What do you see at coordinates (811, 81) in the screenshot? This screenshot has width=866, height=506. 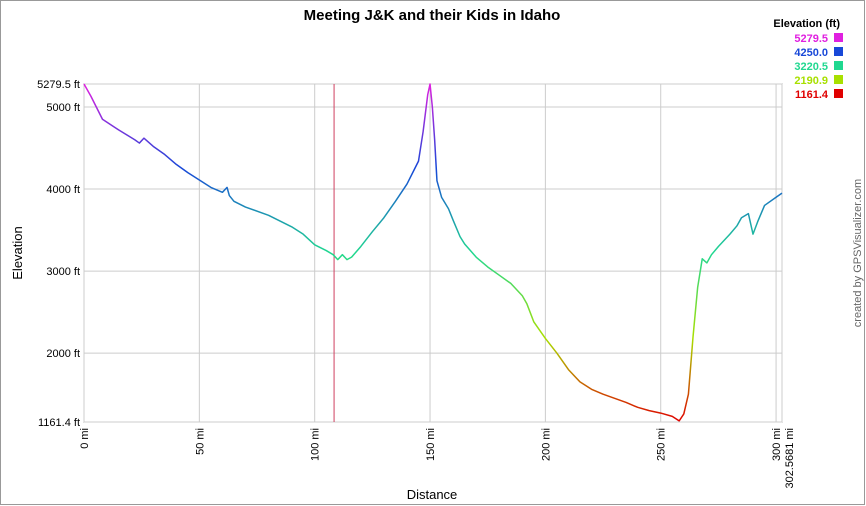 I see `legend-label: 2190.9` at bounding box center [811, 81].